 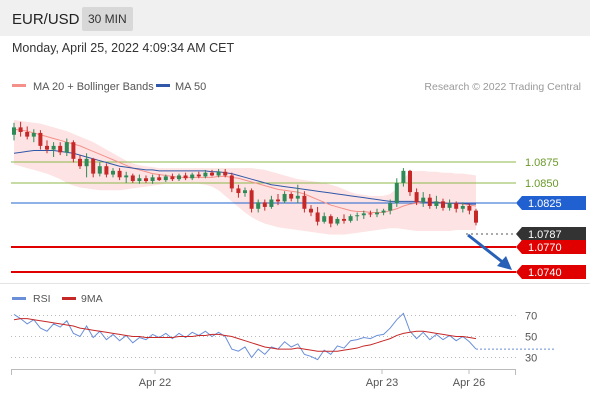 I want to click on level-label-1.0740: 1.0740, so click(x=545, y=273).